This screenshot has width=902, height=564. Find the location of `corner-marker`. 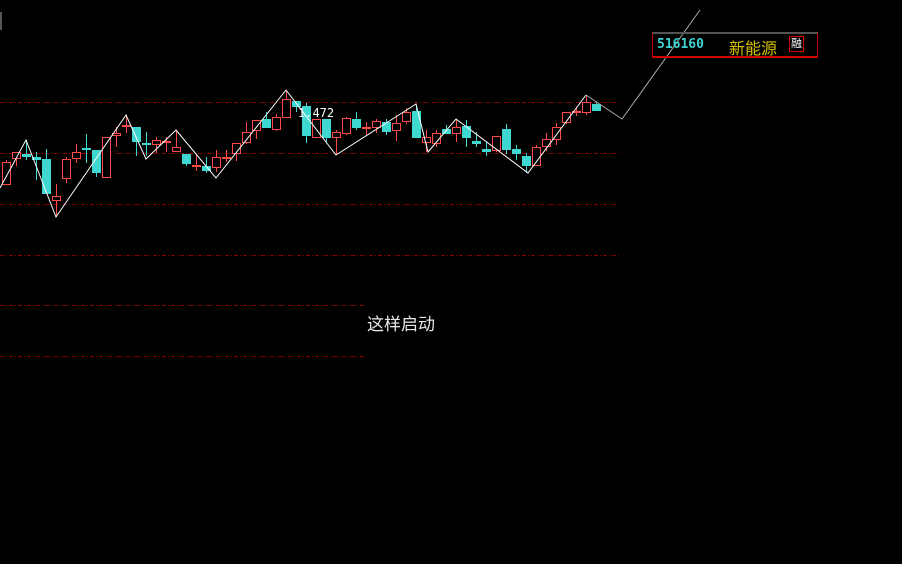

corner-marker is located at coordinates (1, 21).